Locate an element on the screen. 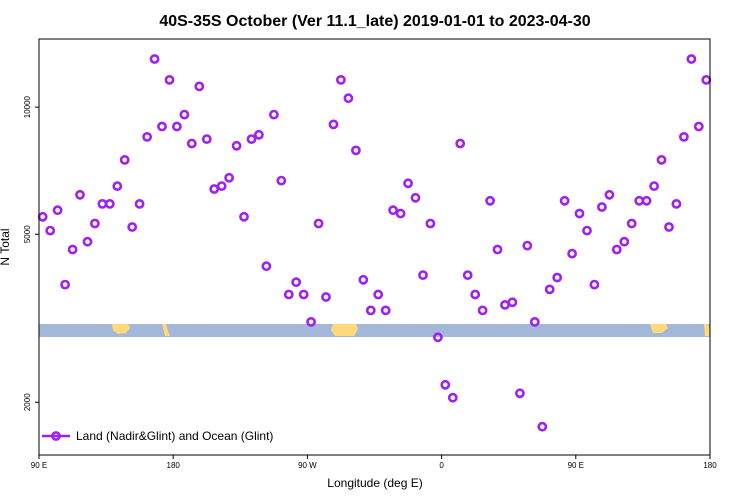 The image size is (750, 500). x-axis-ticks: 90 E 180 90 W 0 90 E 180 is located at coordinates (374, 462).